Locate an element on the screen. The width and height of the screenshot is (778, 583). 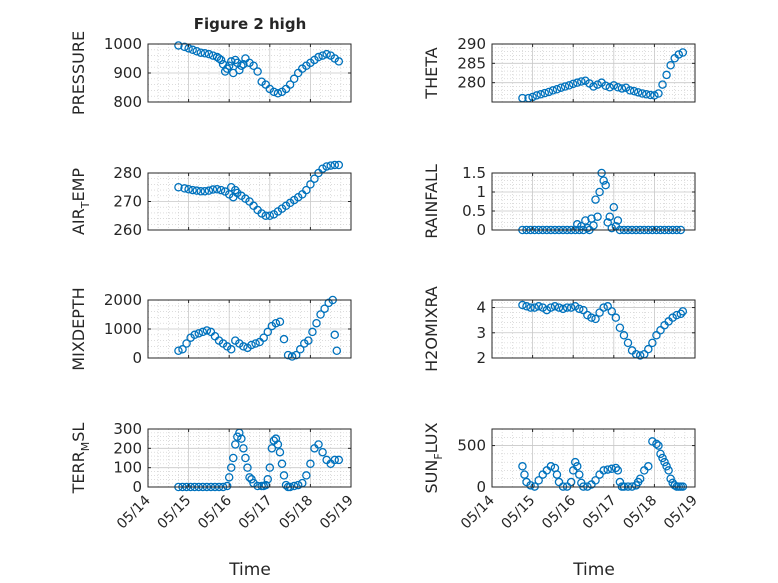
subplot-1: 800 900 1000 PRESSURE is located at coordinates (210, 73).